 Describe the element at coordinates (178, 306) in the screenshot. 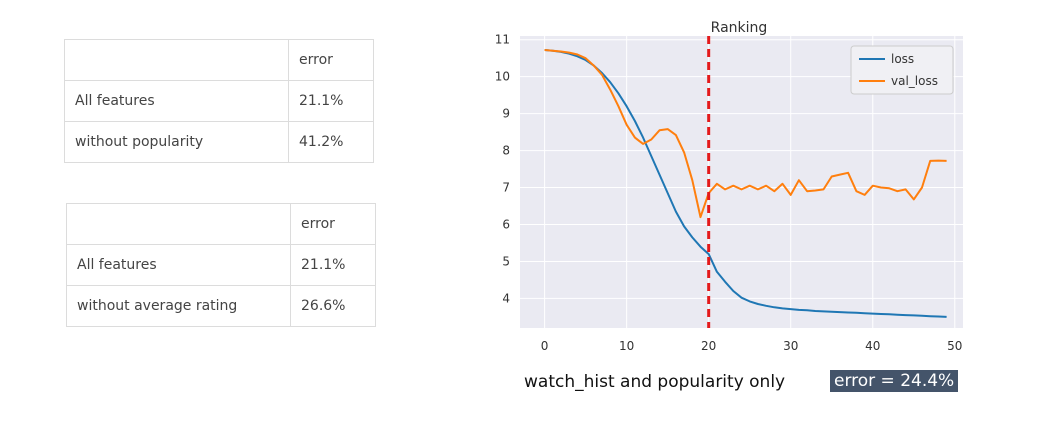

I see `table-cell: without average rating` at that location.